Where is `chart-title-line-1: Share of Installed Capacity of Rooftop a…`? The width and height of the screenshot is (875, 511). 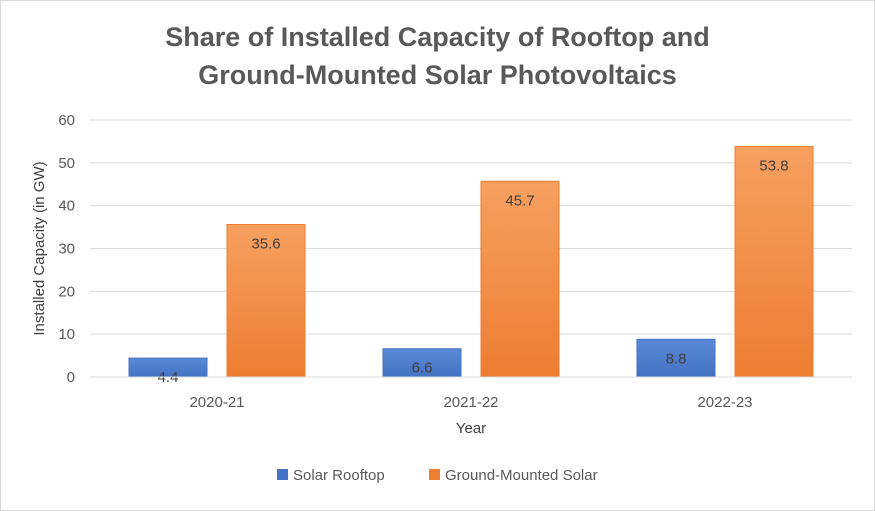
chart-title-line-1: Share of Installed Capacity of Rooftop a… is located at coordinates (437, 37).